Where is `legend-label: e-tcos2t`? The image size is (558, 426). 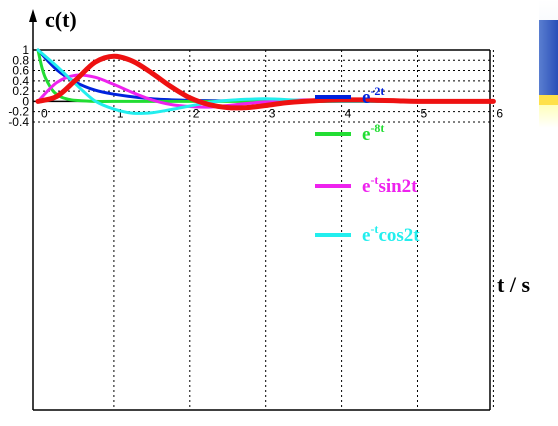 legend-label: e-tcos2t is located at coordinates (391, 234).